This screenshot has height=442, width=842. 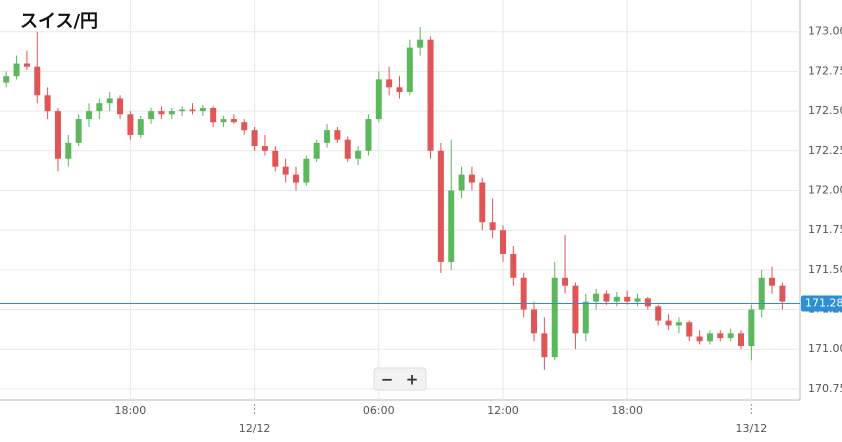 What do you see at coordinates (825, 110) in the screenshot?
I see `y-tick-label: 172.500` at bounding box center [825, 110].